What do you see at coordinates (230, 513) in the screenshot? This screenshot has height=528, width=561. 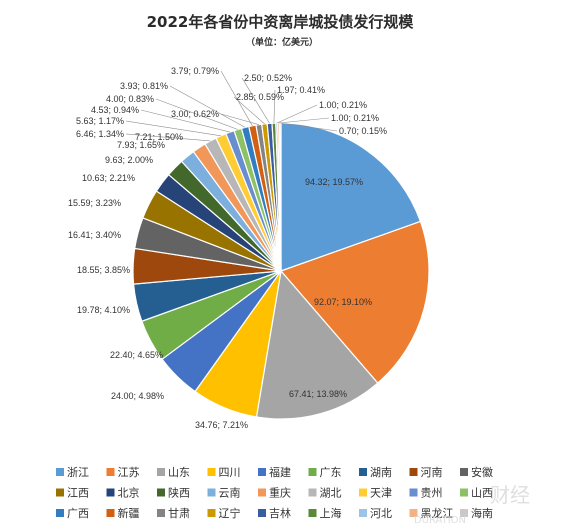 I see `legend-label-21: 辽宁` at bounding box center [230, 513].